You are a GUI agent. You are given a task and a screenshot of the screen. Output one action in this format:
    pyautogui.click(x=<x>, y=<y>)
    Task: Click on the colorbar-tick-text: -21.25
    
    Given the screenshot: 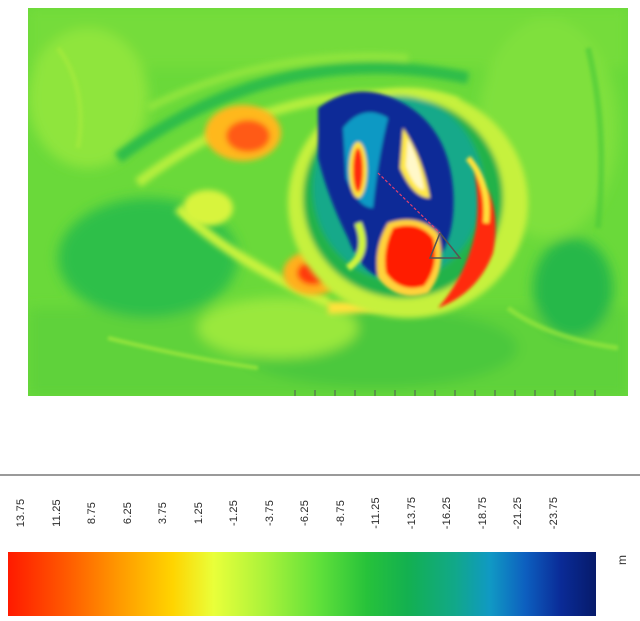 What is the action you would take?
    pyautogui.click(x=518, y=513)
    